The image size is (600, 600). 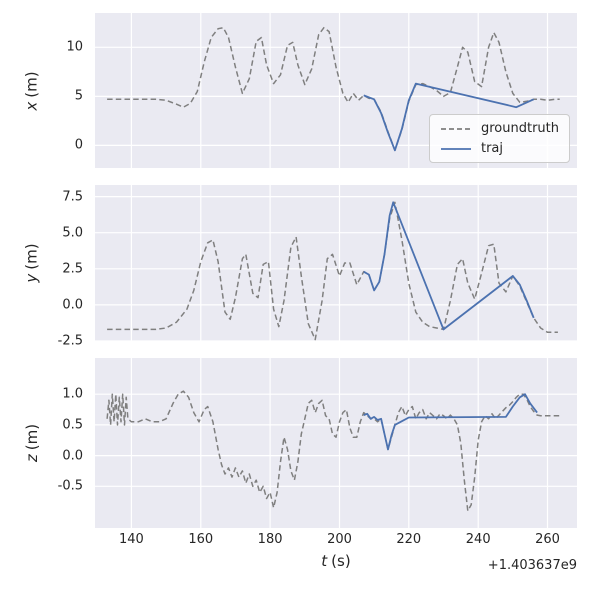 I want to click on y-tick-label: 5.0, so click(x=72, y=233).